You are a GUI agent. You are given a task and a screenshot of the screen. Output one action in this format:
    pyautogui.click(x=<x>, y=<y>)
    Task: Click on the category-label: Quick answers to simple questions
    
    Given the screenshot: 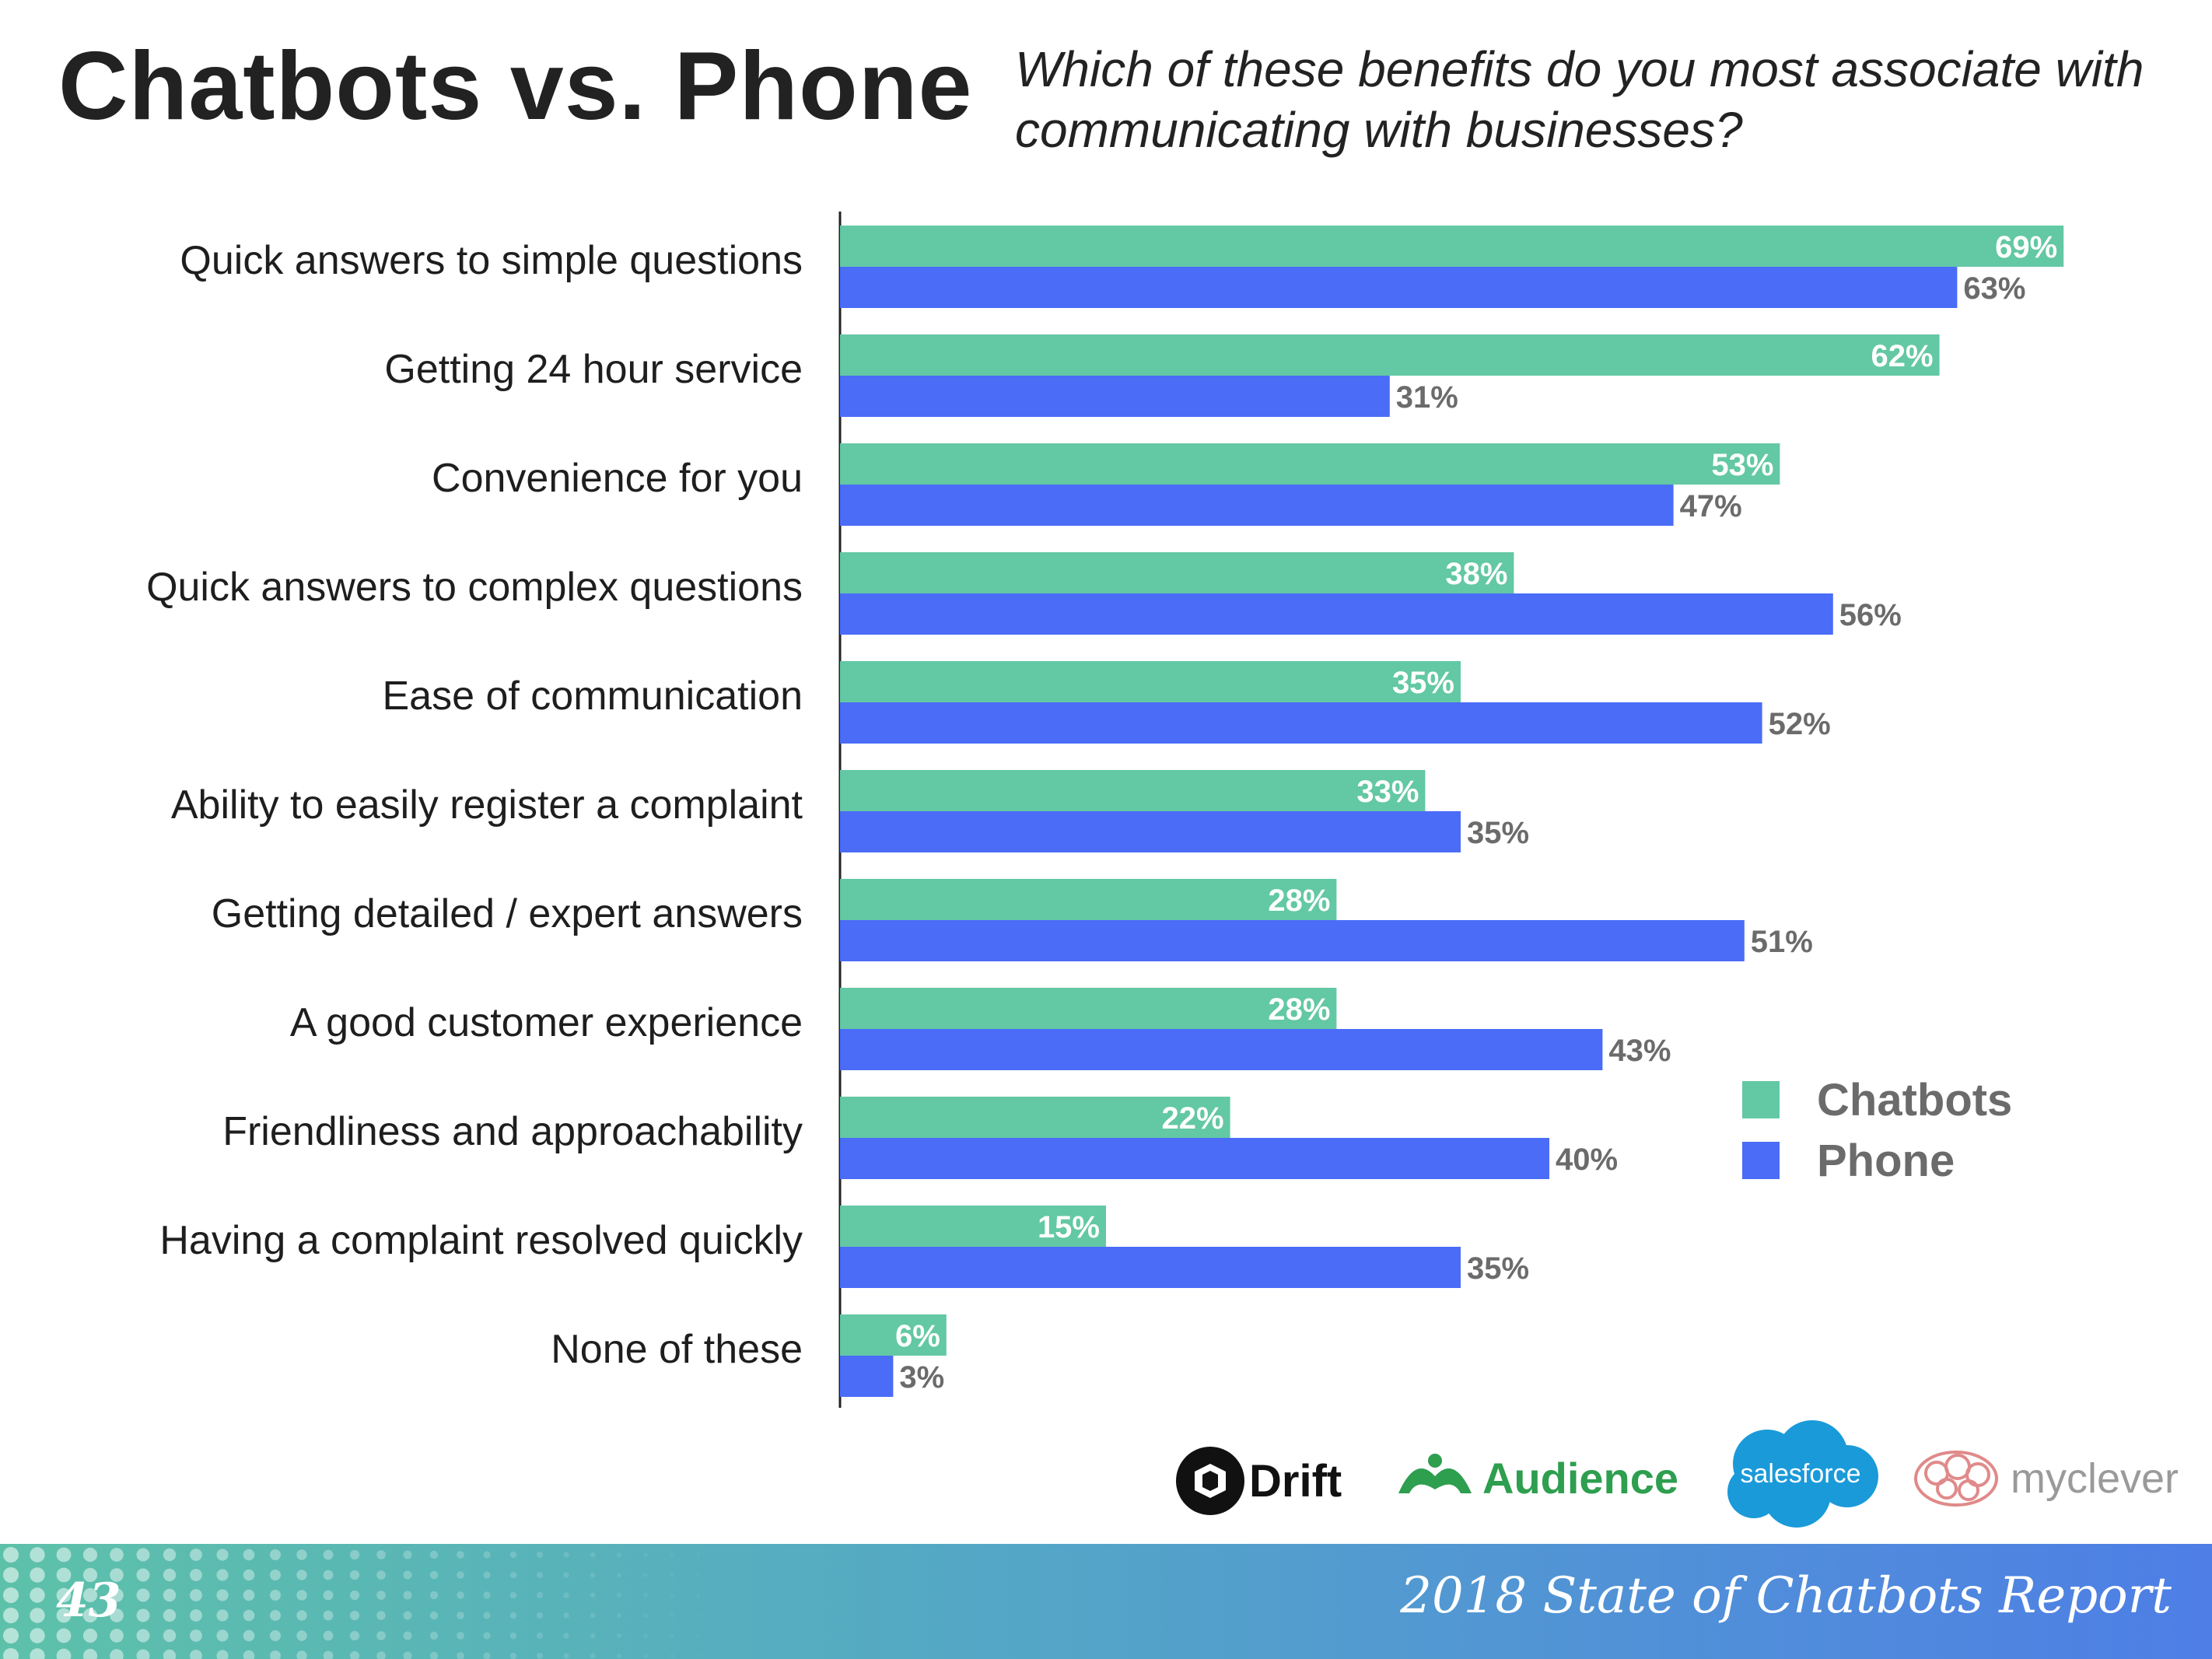 What is the action you would take?
    pyautogui.click(x=491, y=260)
    